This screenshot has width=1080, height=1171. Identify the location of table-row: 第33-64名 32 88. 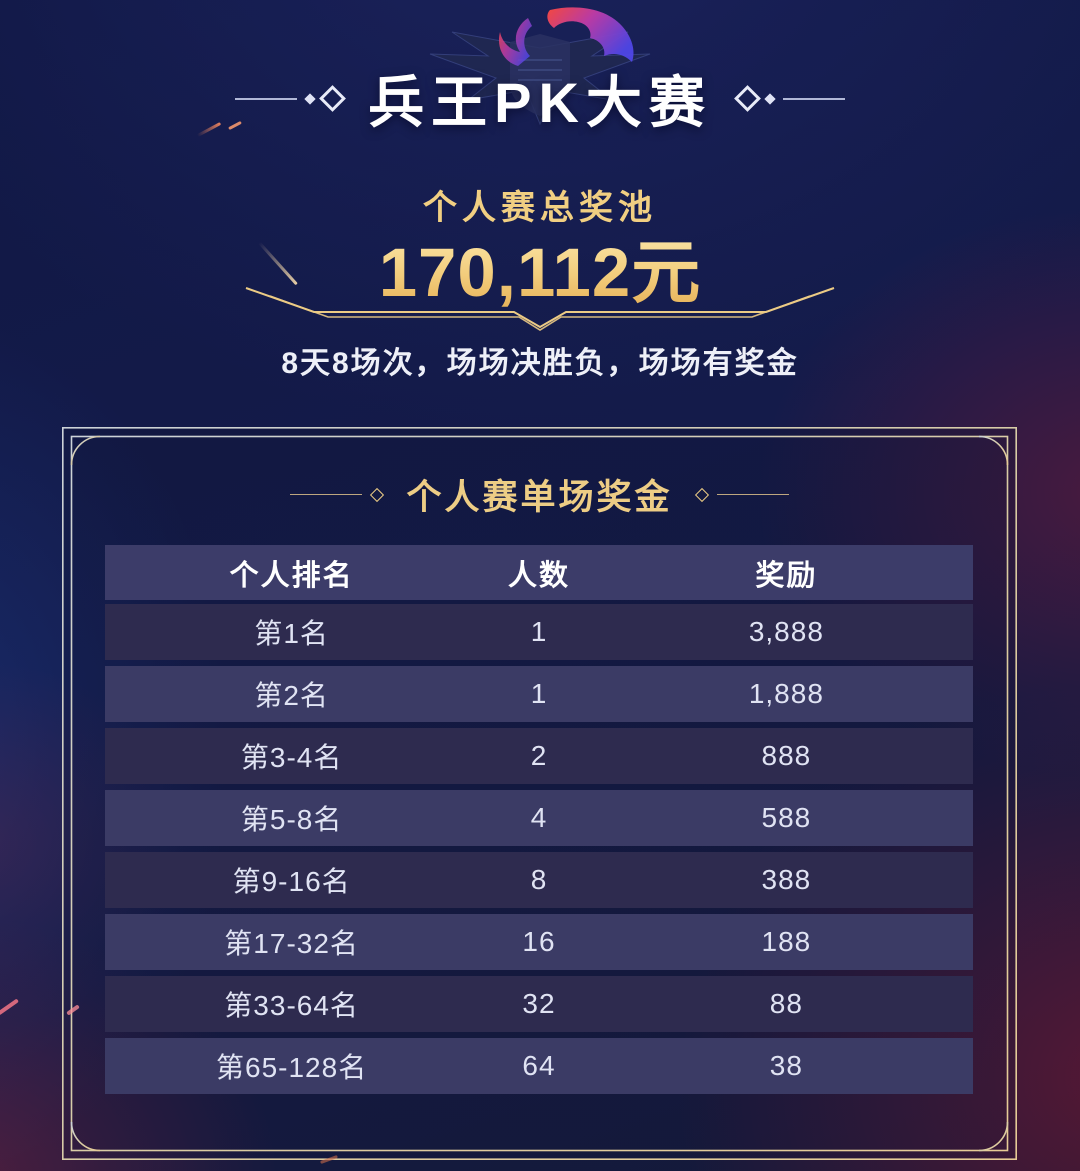
(539, 1004).